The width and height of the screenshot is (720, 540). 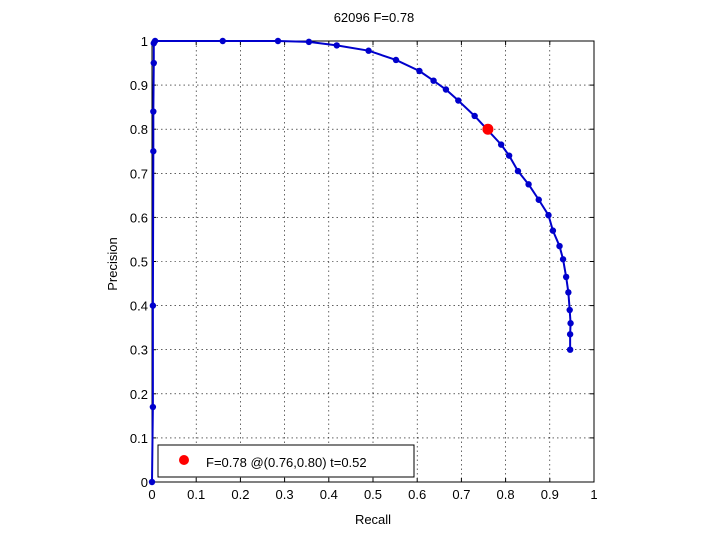 What do you see at coordinates (550, 494) in the screenshot?
I see `x-tick-label: 0.9` at bounding box center [550, 494].